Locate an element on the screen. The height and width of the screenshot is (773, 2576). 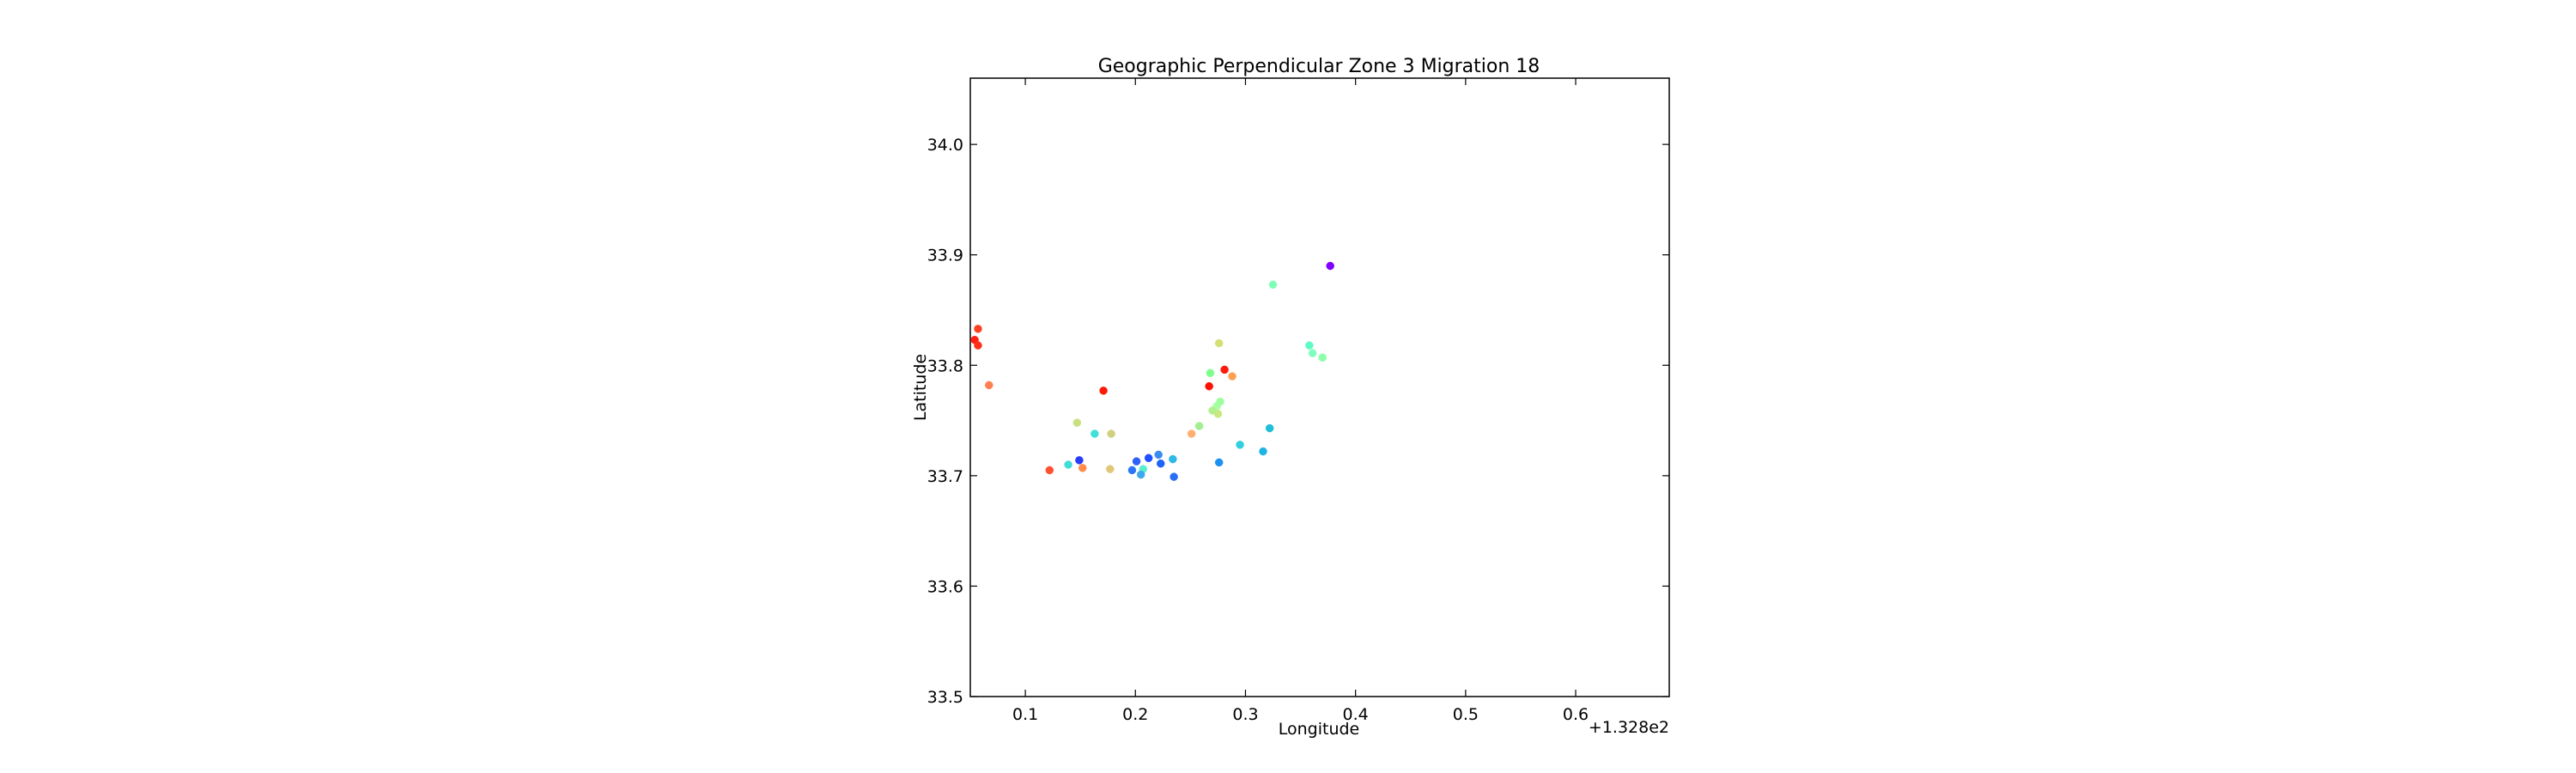
scatter-points is located at coordinates (1152, 371).